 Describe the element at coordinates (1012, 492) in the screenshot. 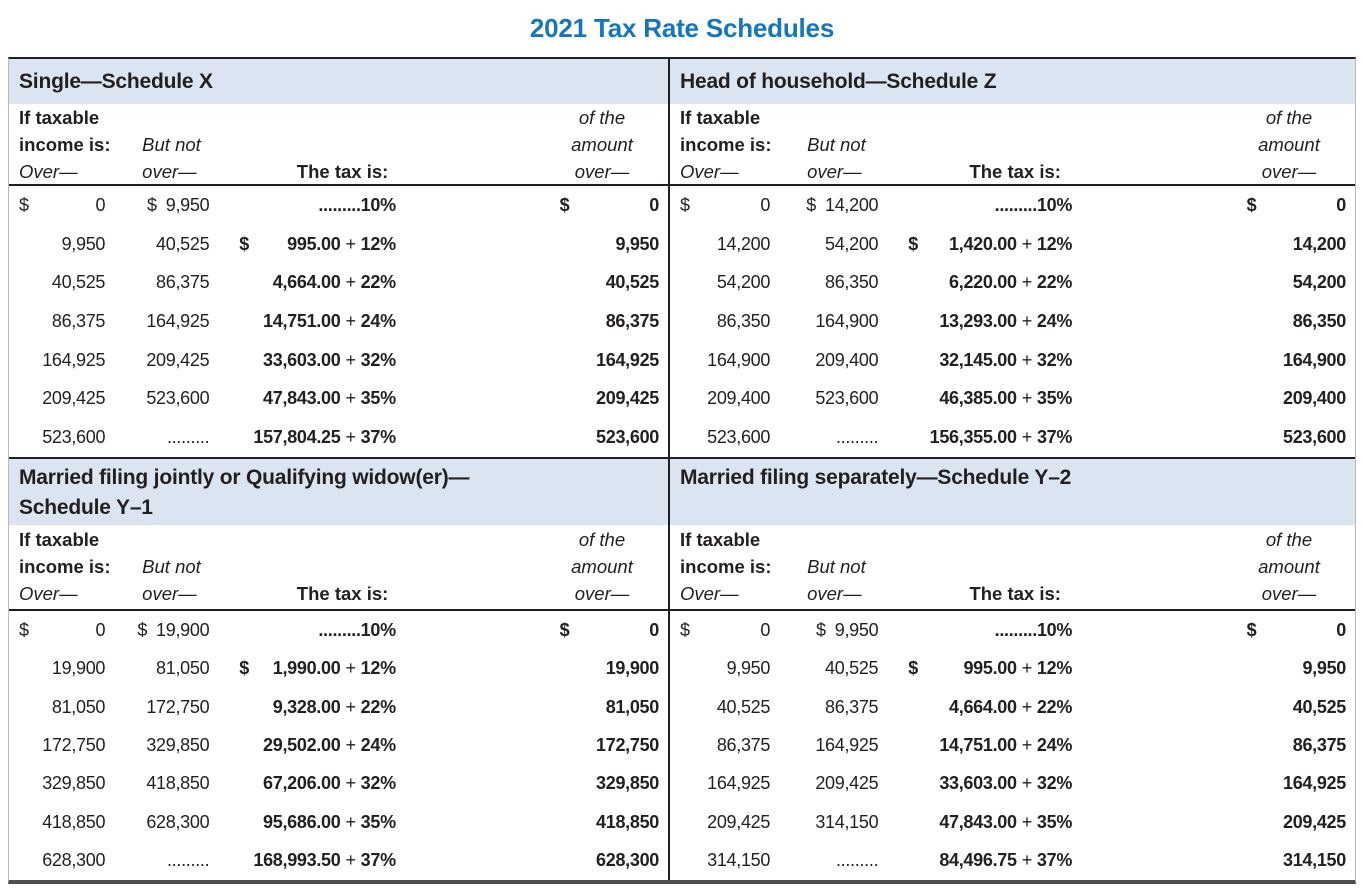

I see `schedule-mfs-y2-header: Married filing separately—Schedule Y–2` at that location.